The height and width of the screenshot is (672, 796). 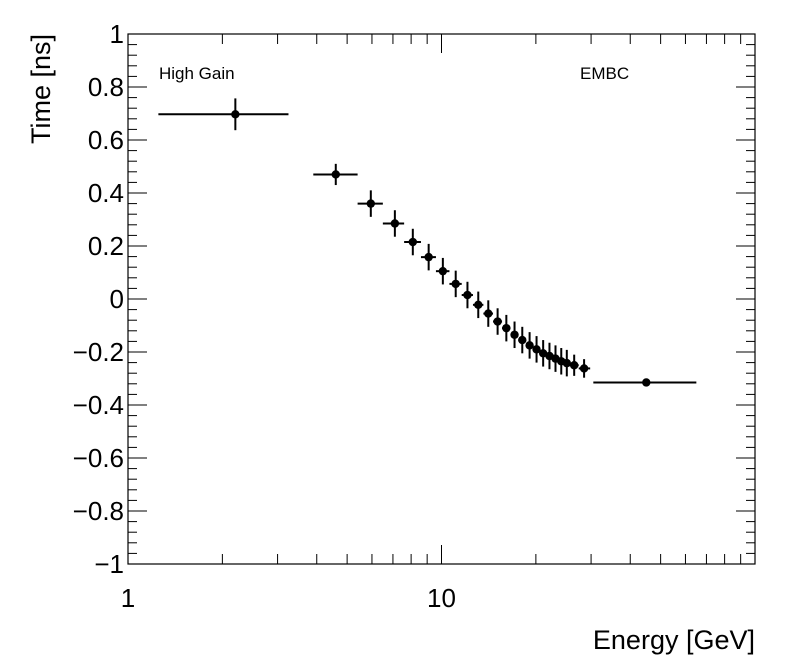 I want to click on y-tick-label: −0.8, so click(x=98, y=511).